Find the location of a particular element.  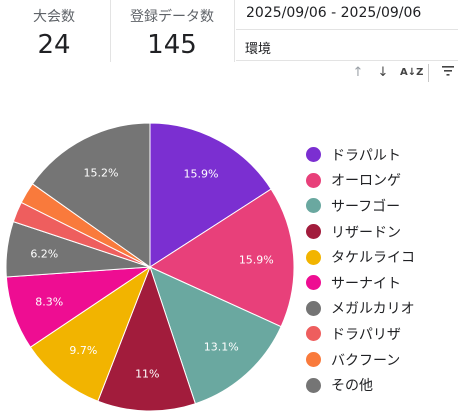

sort-az-icon: A↓Z is located at coordinates (412, 72).